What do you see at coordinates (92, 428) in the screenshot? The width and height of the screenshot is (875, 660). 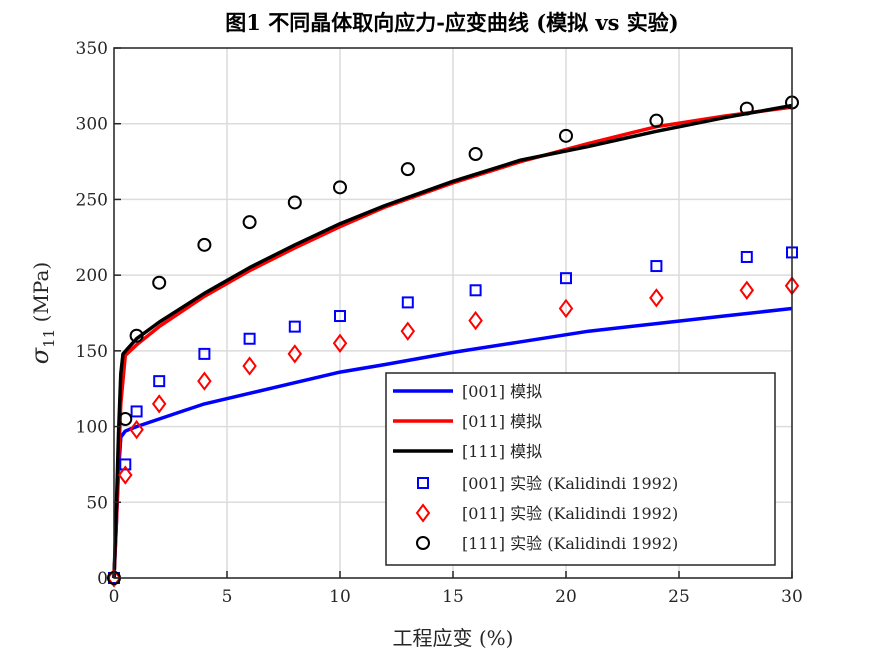 I see `y-tick-label: 100` at bounding box center [92, 428].